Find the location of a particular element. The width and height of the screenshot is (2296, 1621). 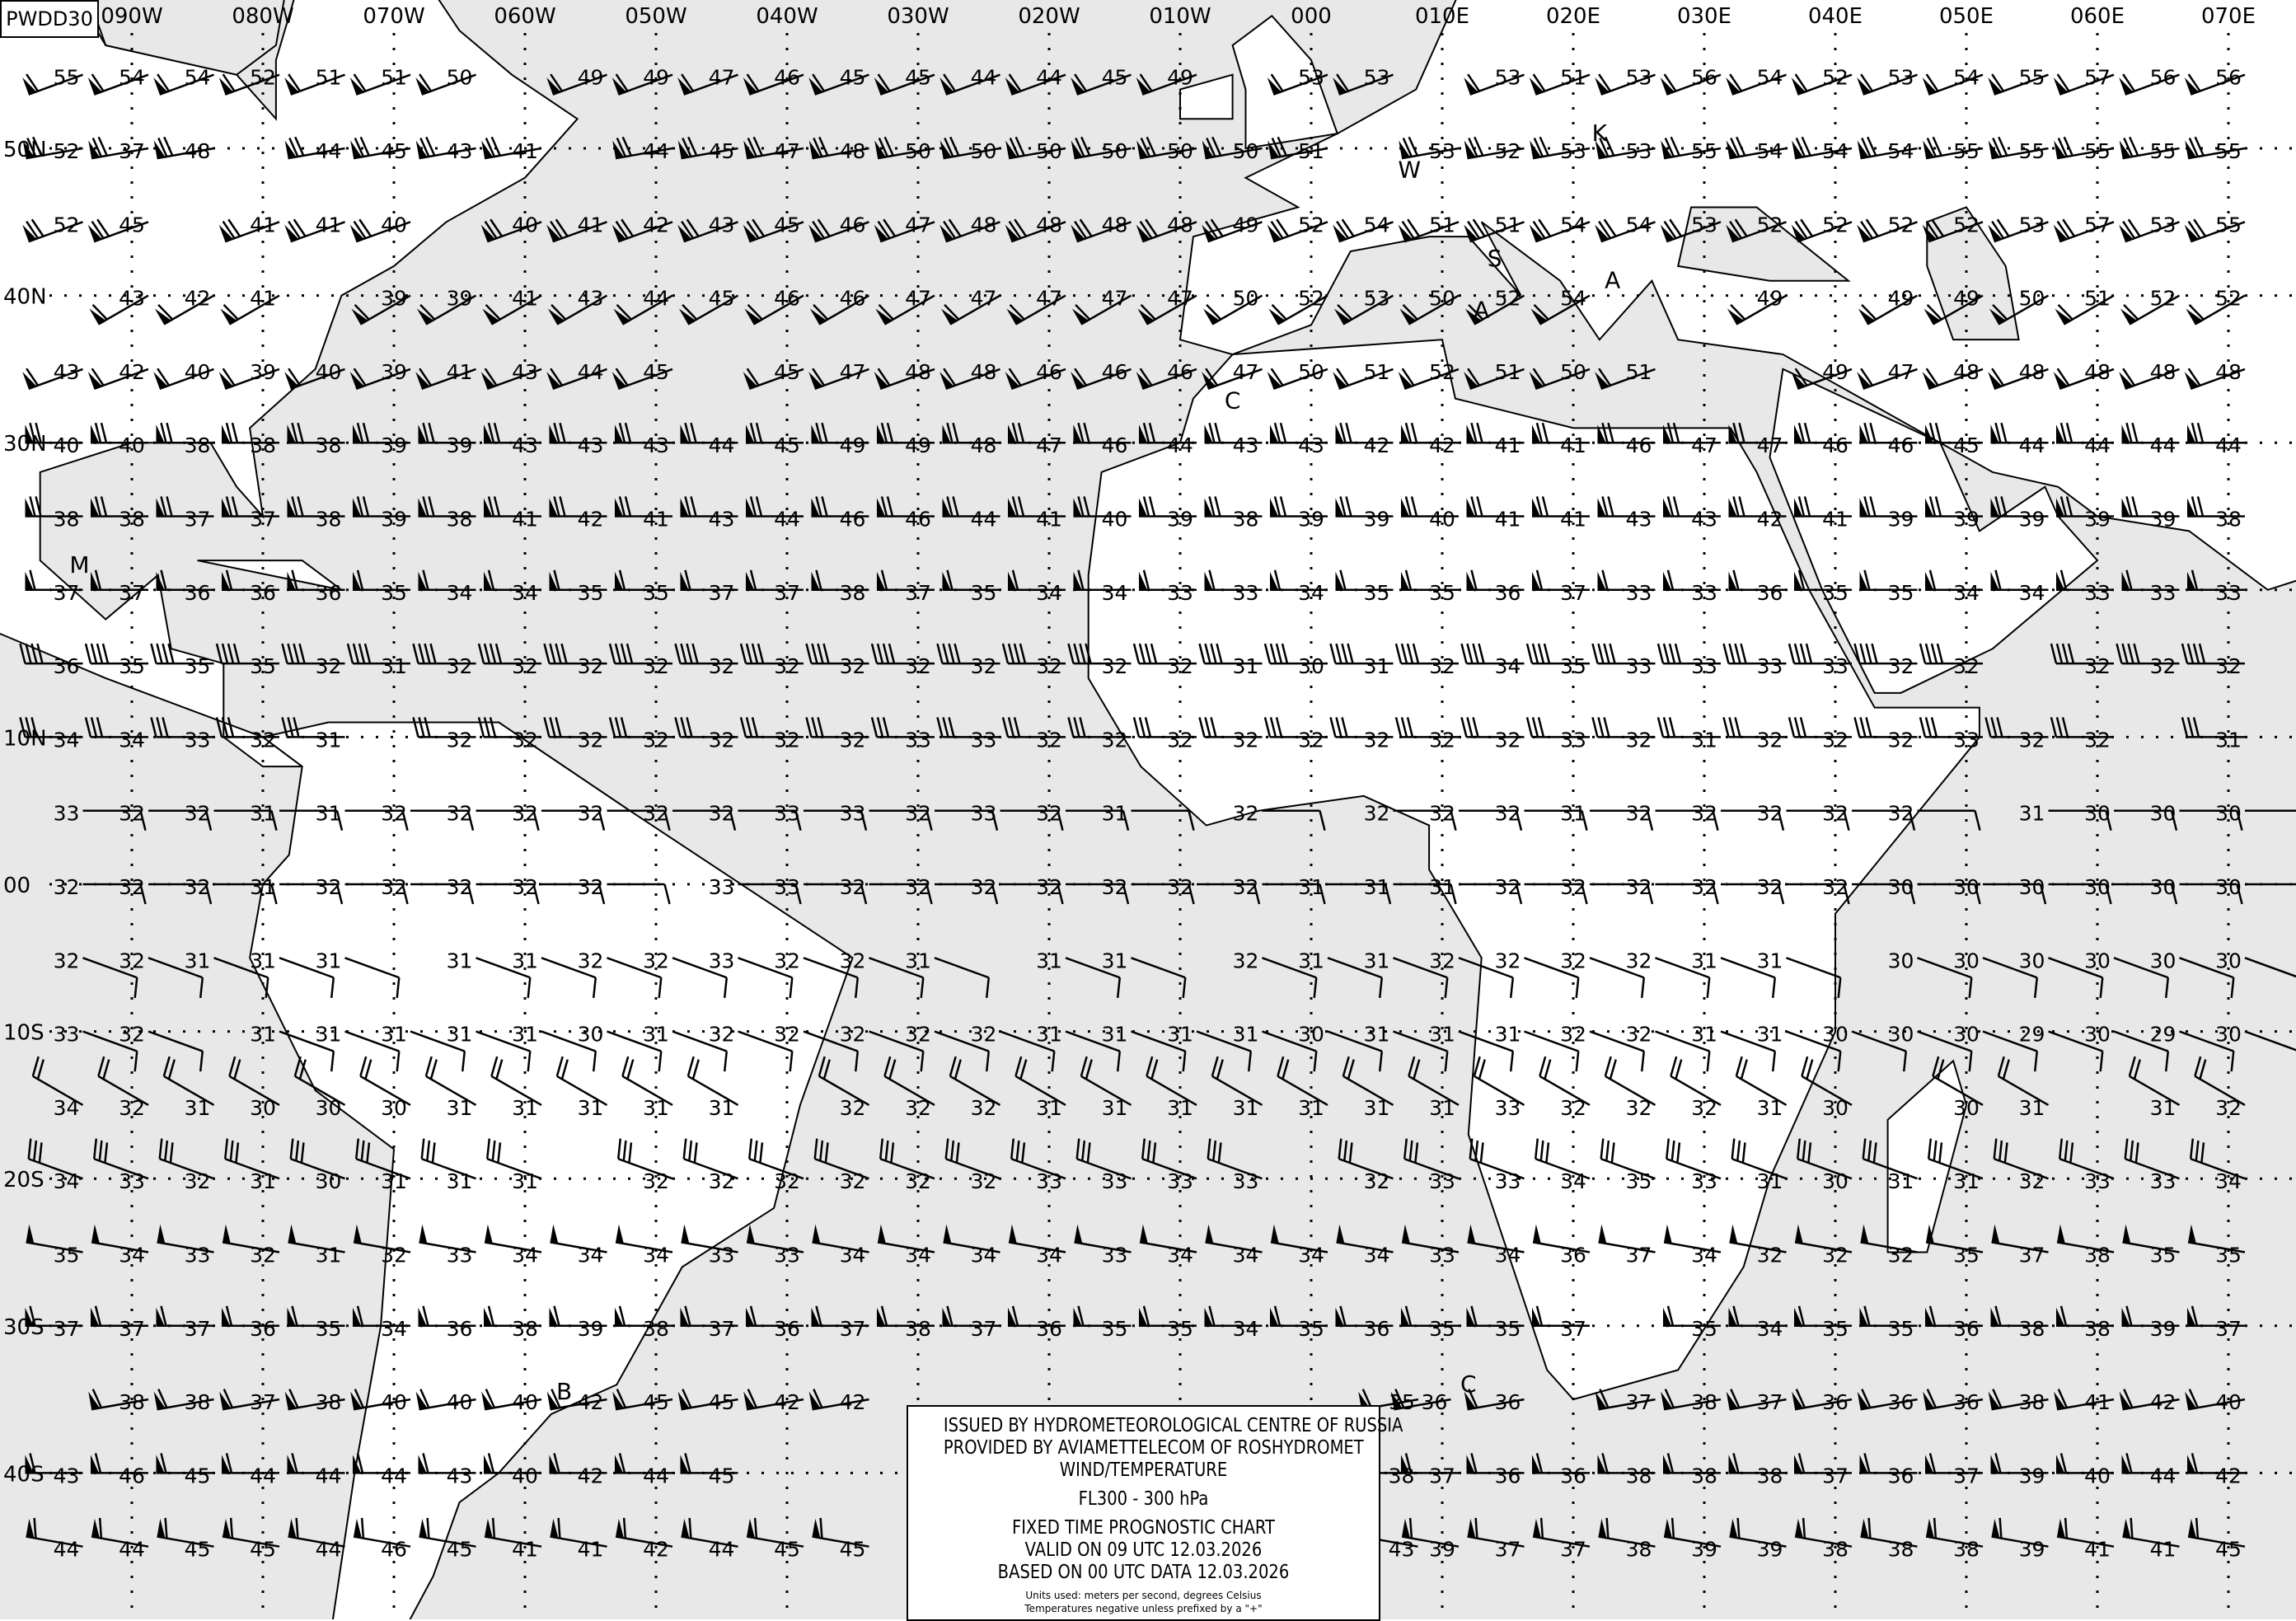

temperature-value: 37 is located at coordinates (132, 151).